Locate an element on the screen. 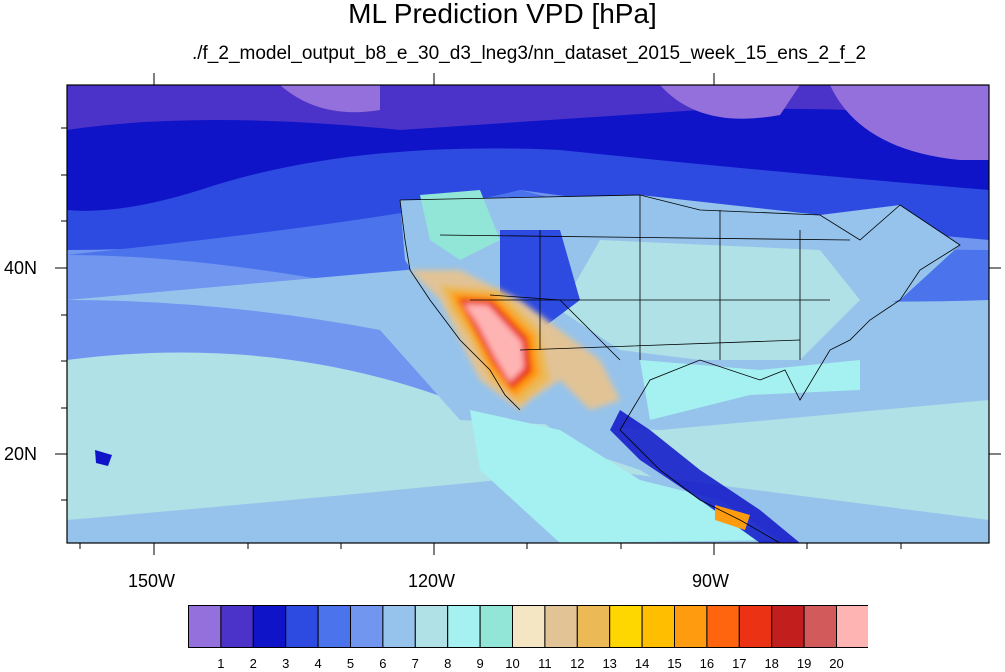  lon-tick-150w: 150W is located at coordinates (152, 581).